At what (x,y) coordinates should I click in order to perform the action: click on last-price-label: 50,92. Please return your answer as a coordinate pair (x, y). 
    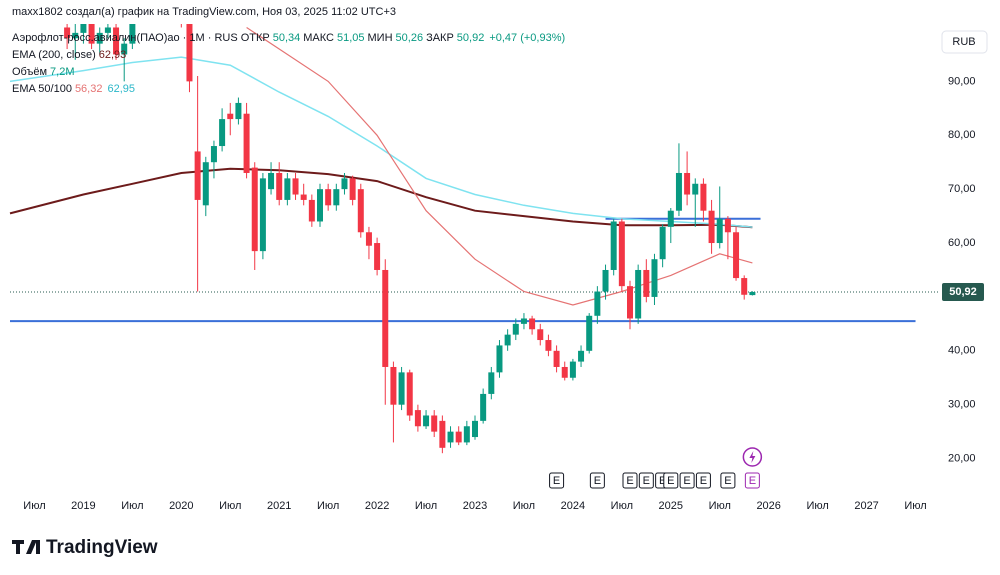
    Looking at the image, I should click on (963, 292).